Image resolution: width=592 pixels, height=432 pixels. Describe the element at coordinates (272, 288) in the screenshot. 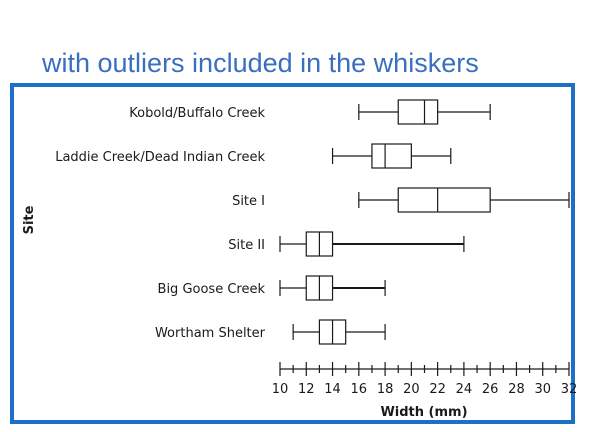

I see `box-plot-row: Big Goose Creek` at that location.